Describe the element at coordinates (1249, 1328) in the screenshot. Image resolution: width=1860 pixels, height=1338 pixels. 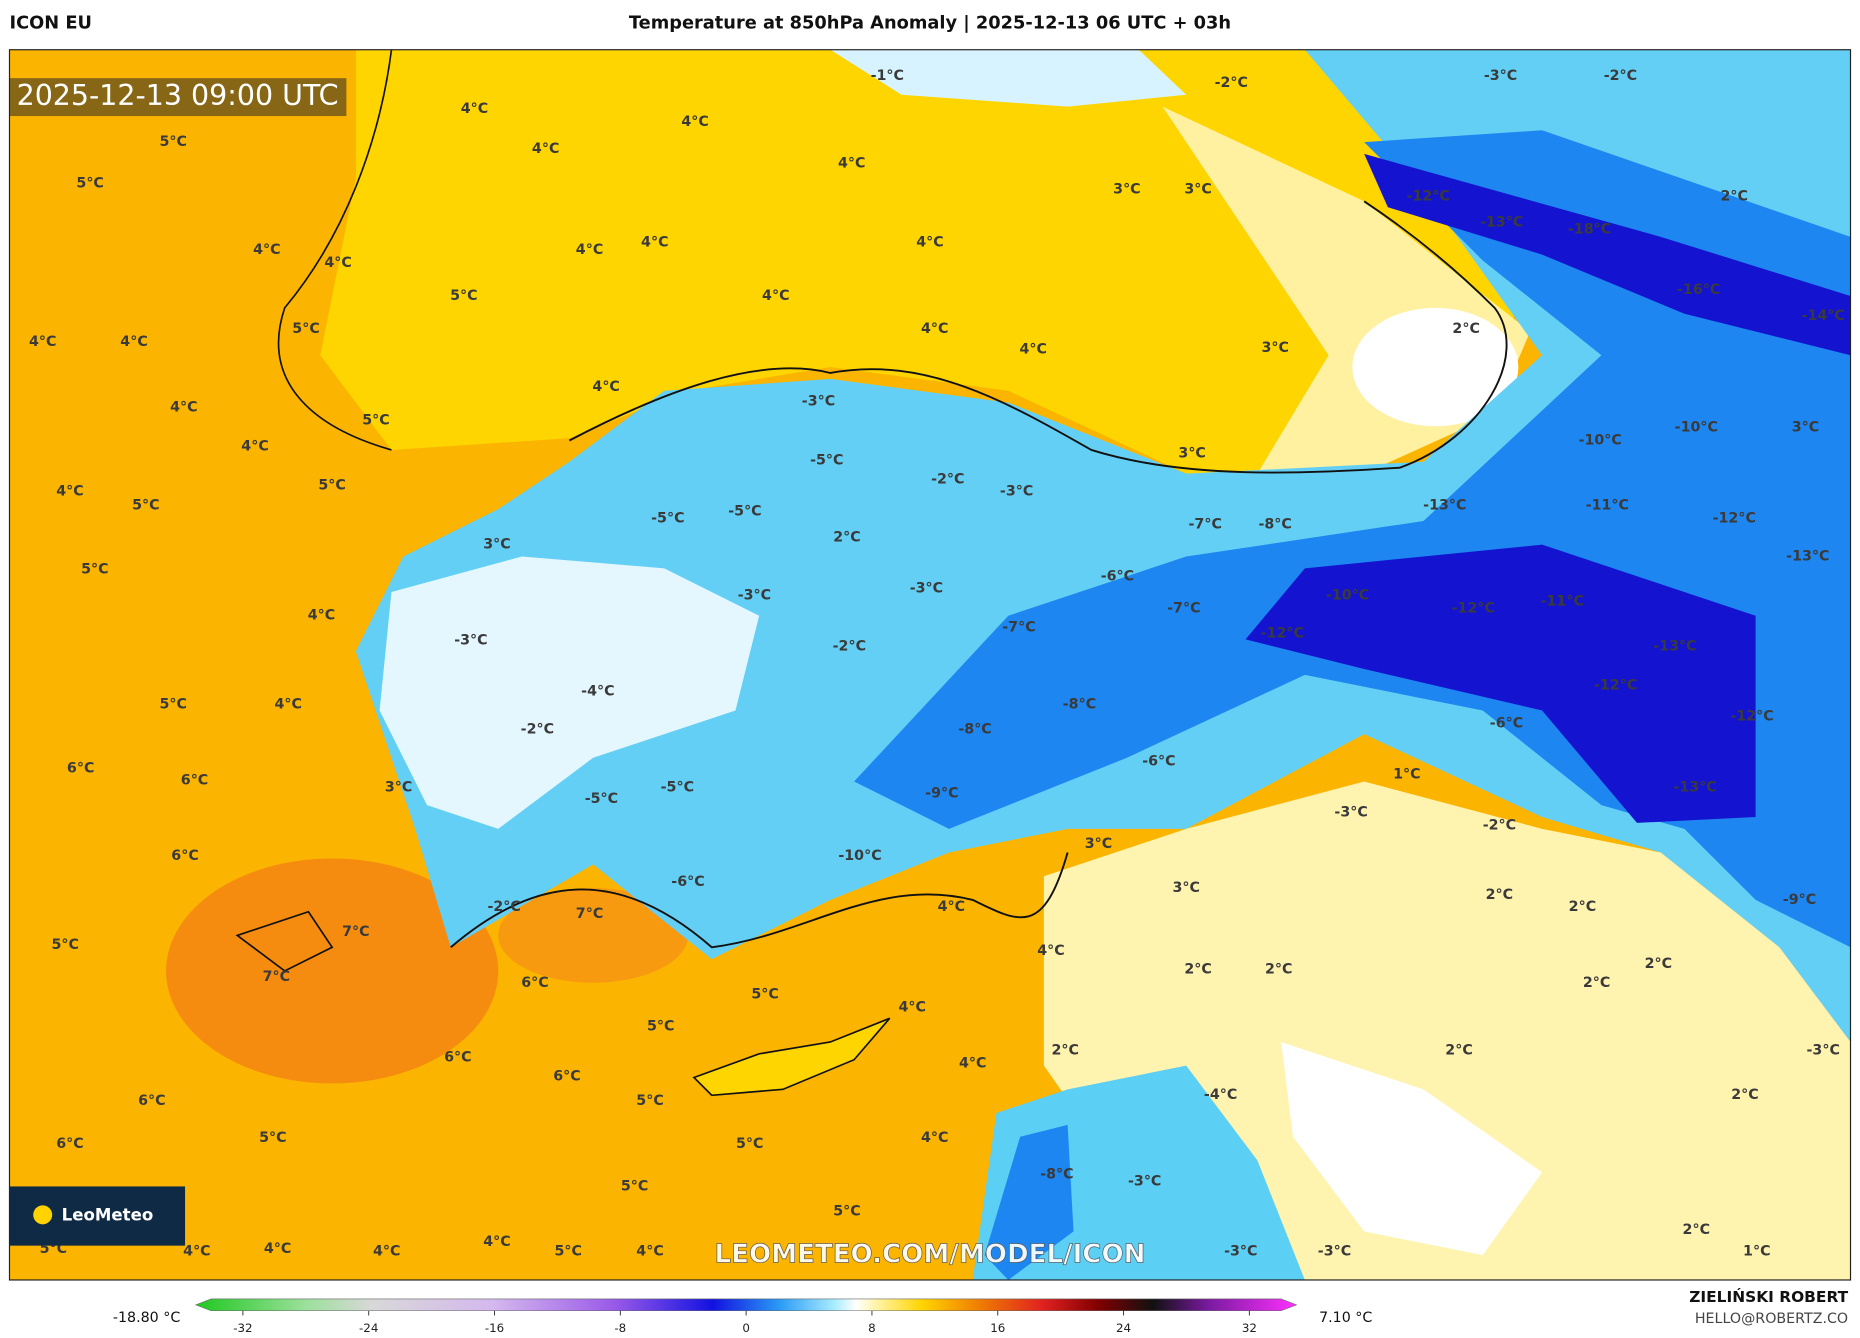
I see `colorbar-tick-label: 32` at that location.